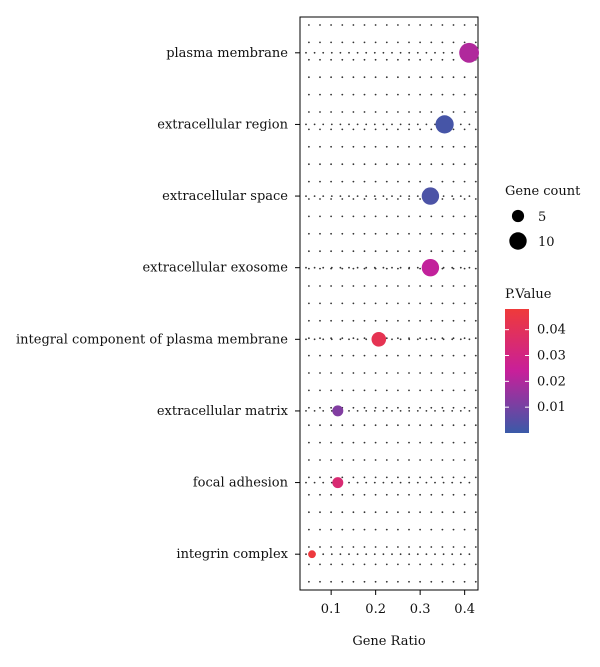 The height and width of the screenshot is (667, 600). I want to click on x-tick-label: 0.2, so click(375, 609).